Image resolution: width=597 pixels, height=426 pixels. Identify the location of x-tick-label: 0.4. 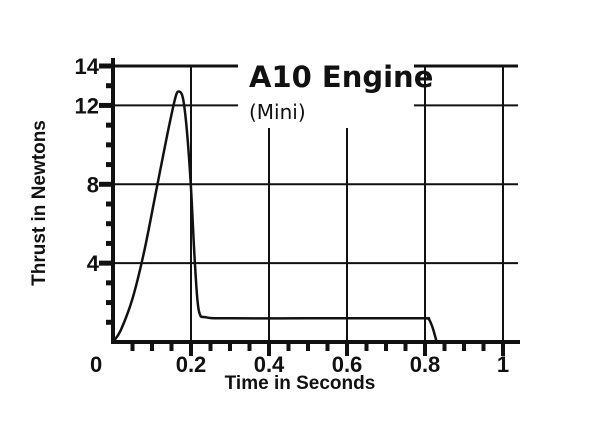
(269, 364).